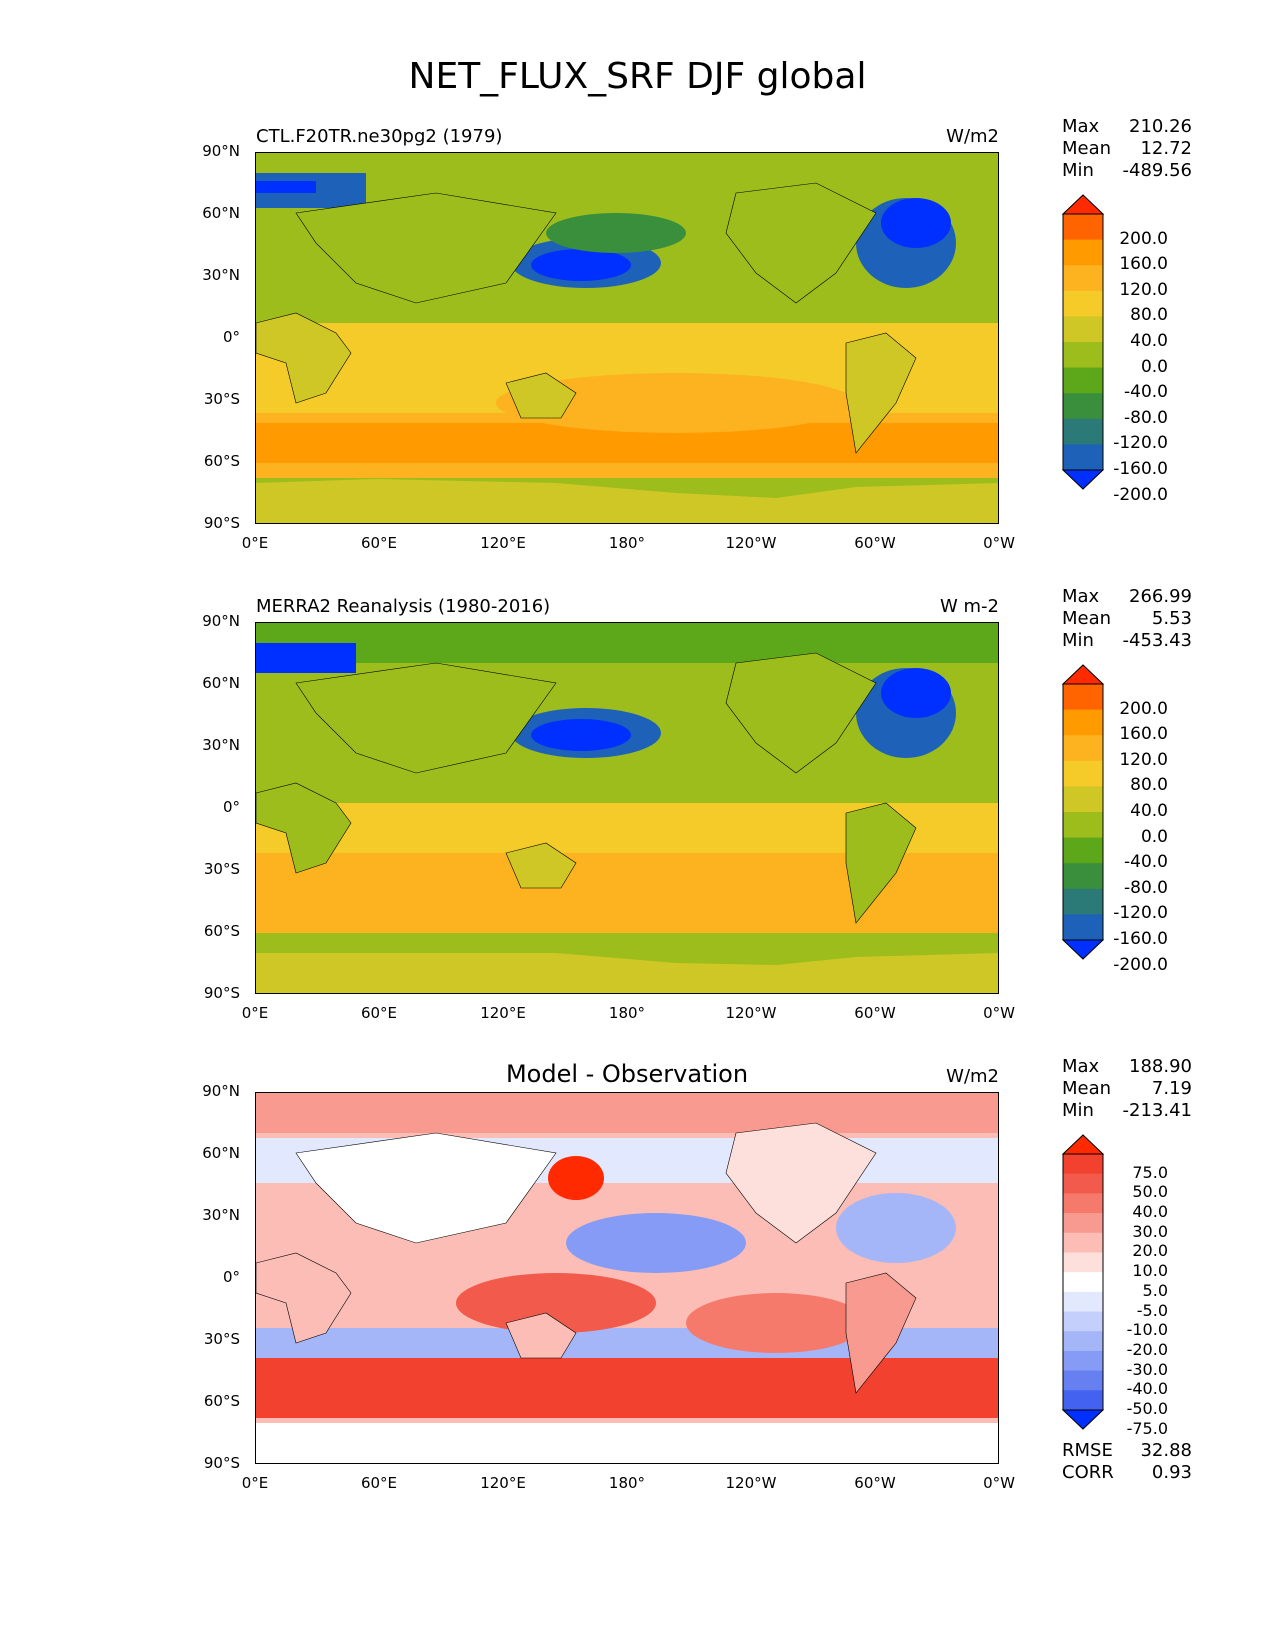 This screenshot has width=1275, height=1650. Describe the element at coordinates (221, 151) in the screenshot. I see `lat-label: 90°N` at that location.